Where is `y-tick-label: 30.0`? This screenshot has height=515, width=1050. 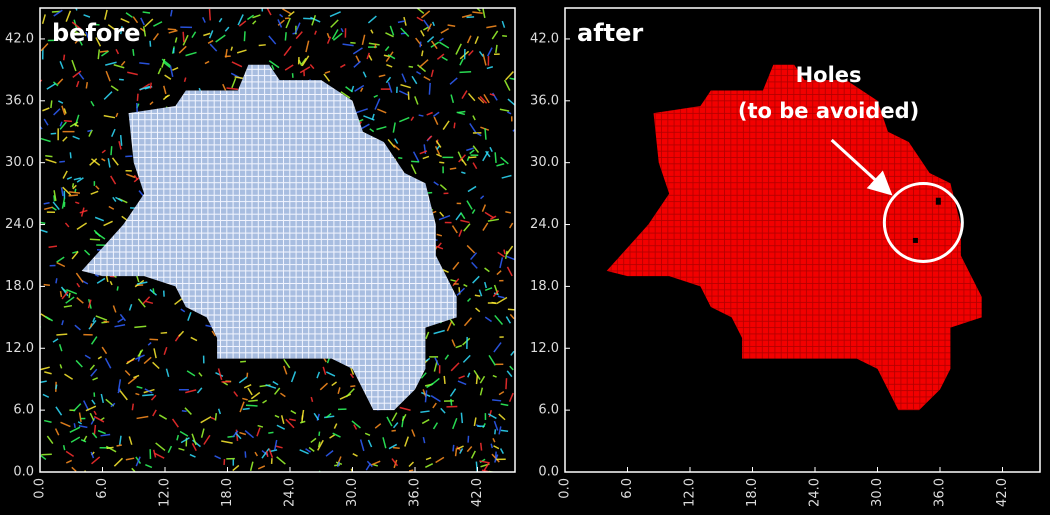
y-tick-label: 30.0 is located at coordinates (544, 162).